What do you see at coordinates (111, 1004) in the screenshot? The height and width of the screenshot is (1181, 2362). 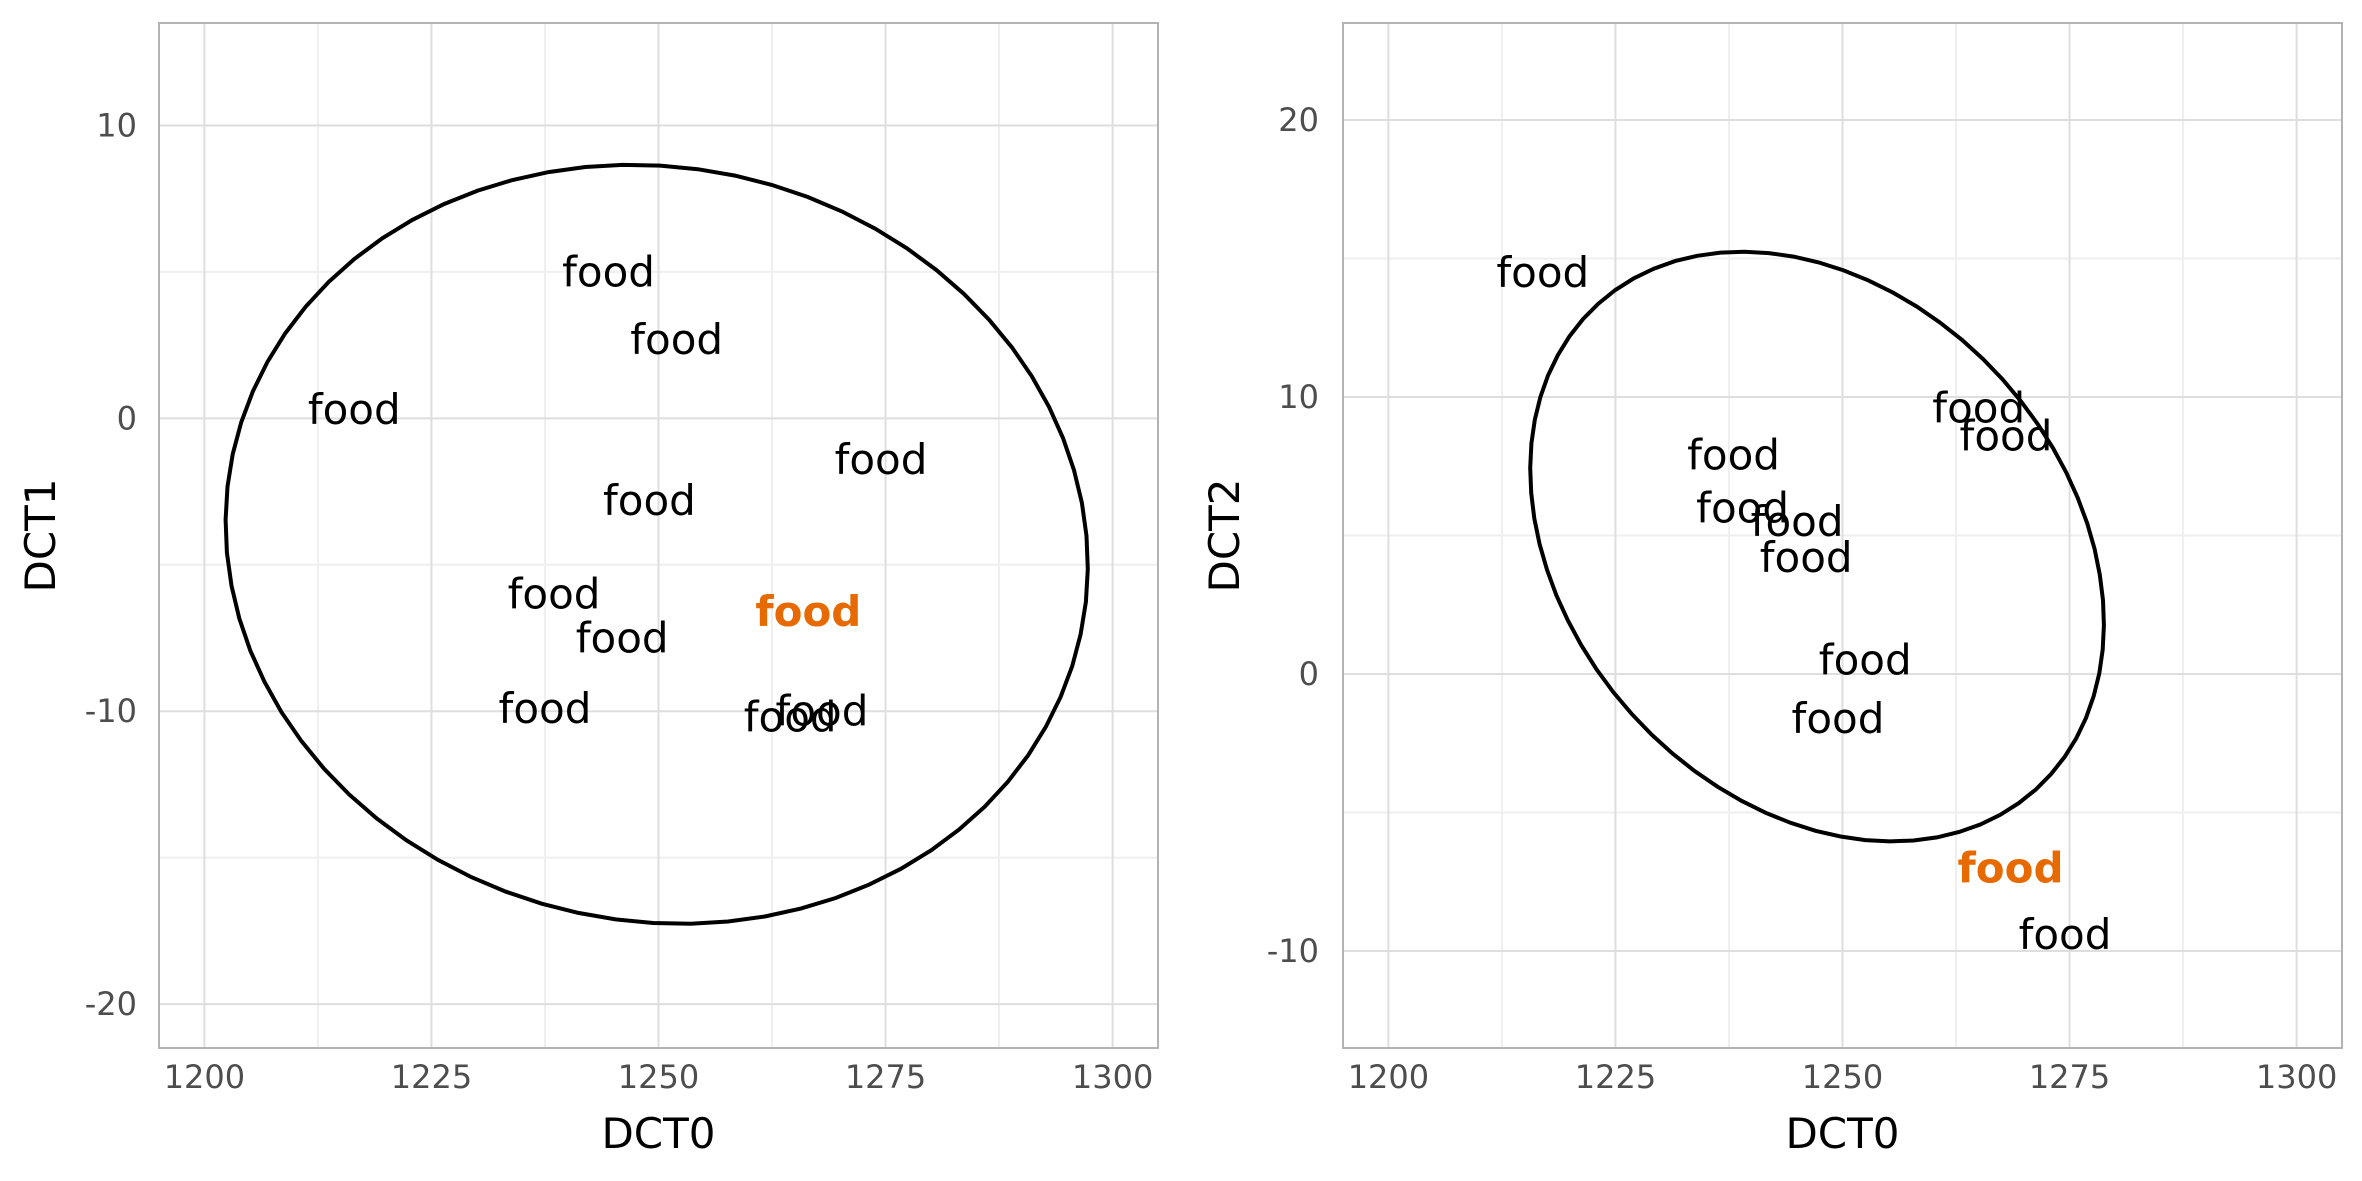 I see `y-tick-label: -20` at bounding box center [111, 1004].